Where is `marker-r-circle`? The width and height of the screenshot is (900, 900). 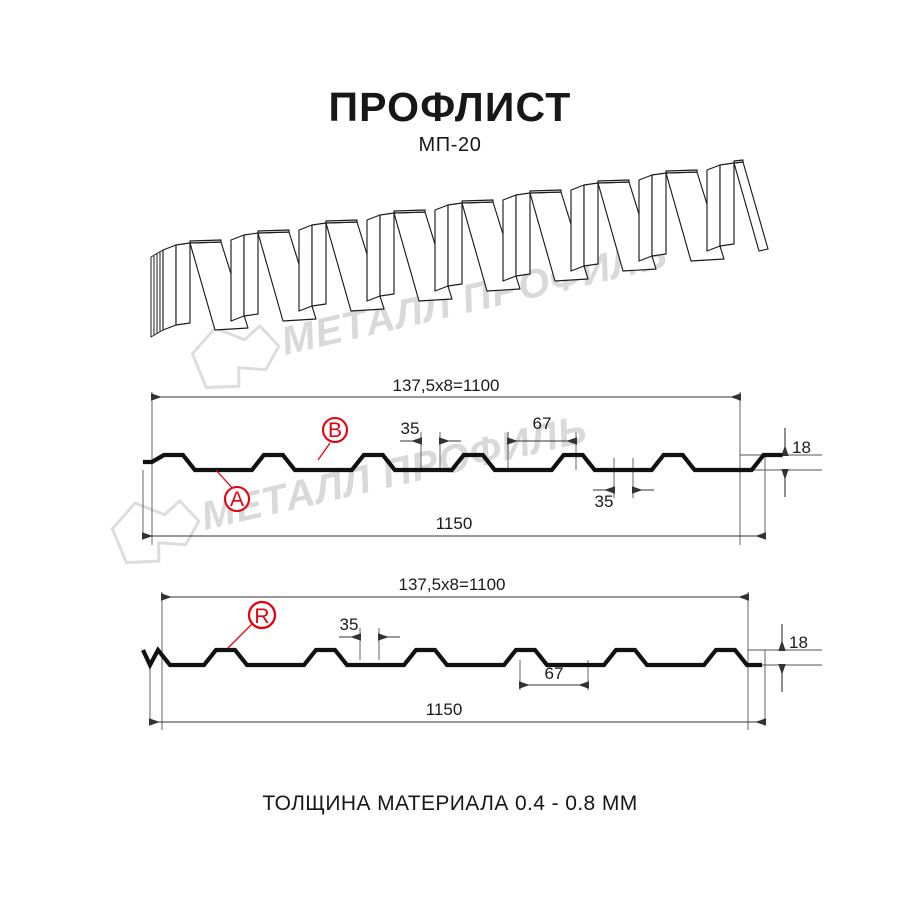 marker-r-circle is located at coordinates (262, 615).